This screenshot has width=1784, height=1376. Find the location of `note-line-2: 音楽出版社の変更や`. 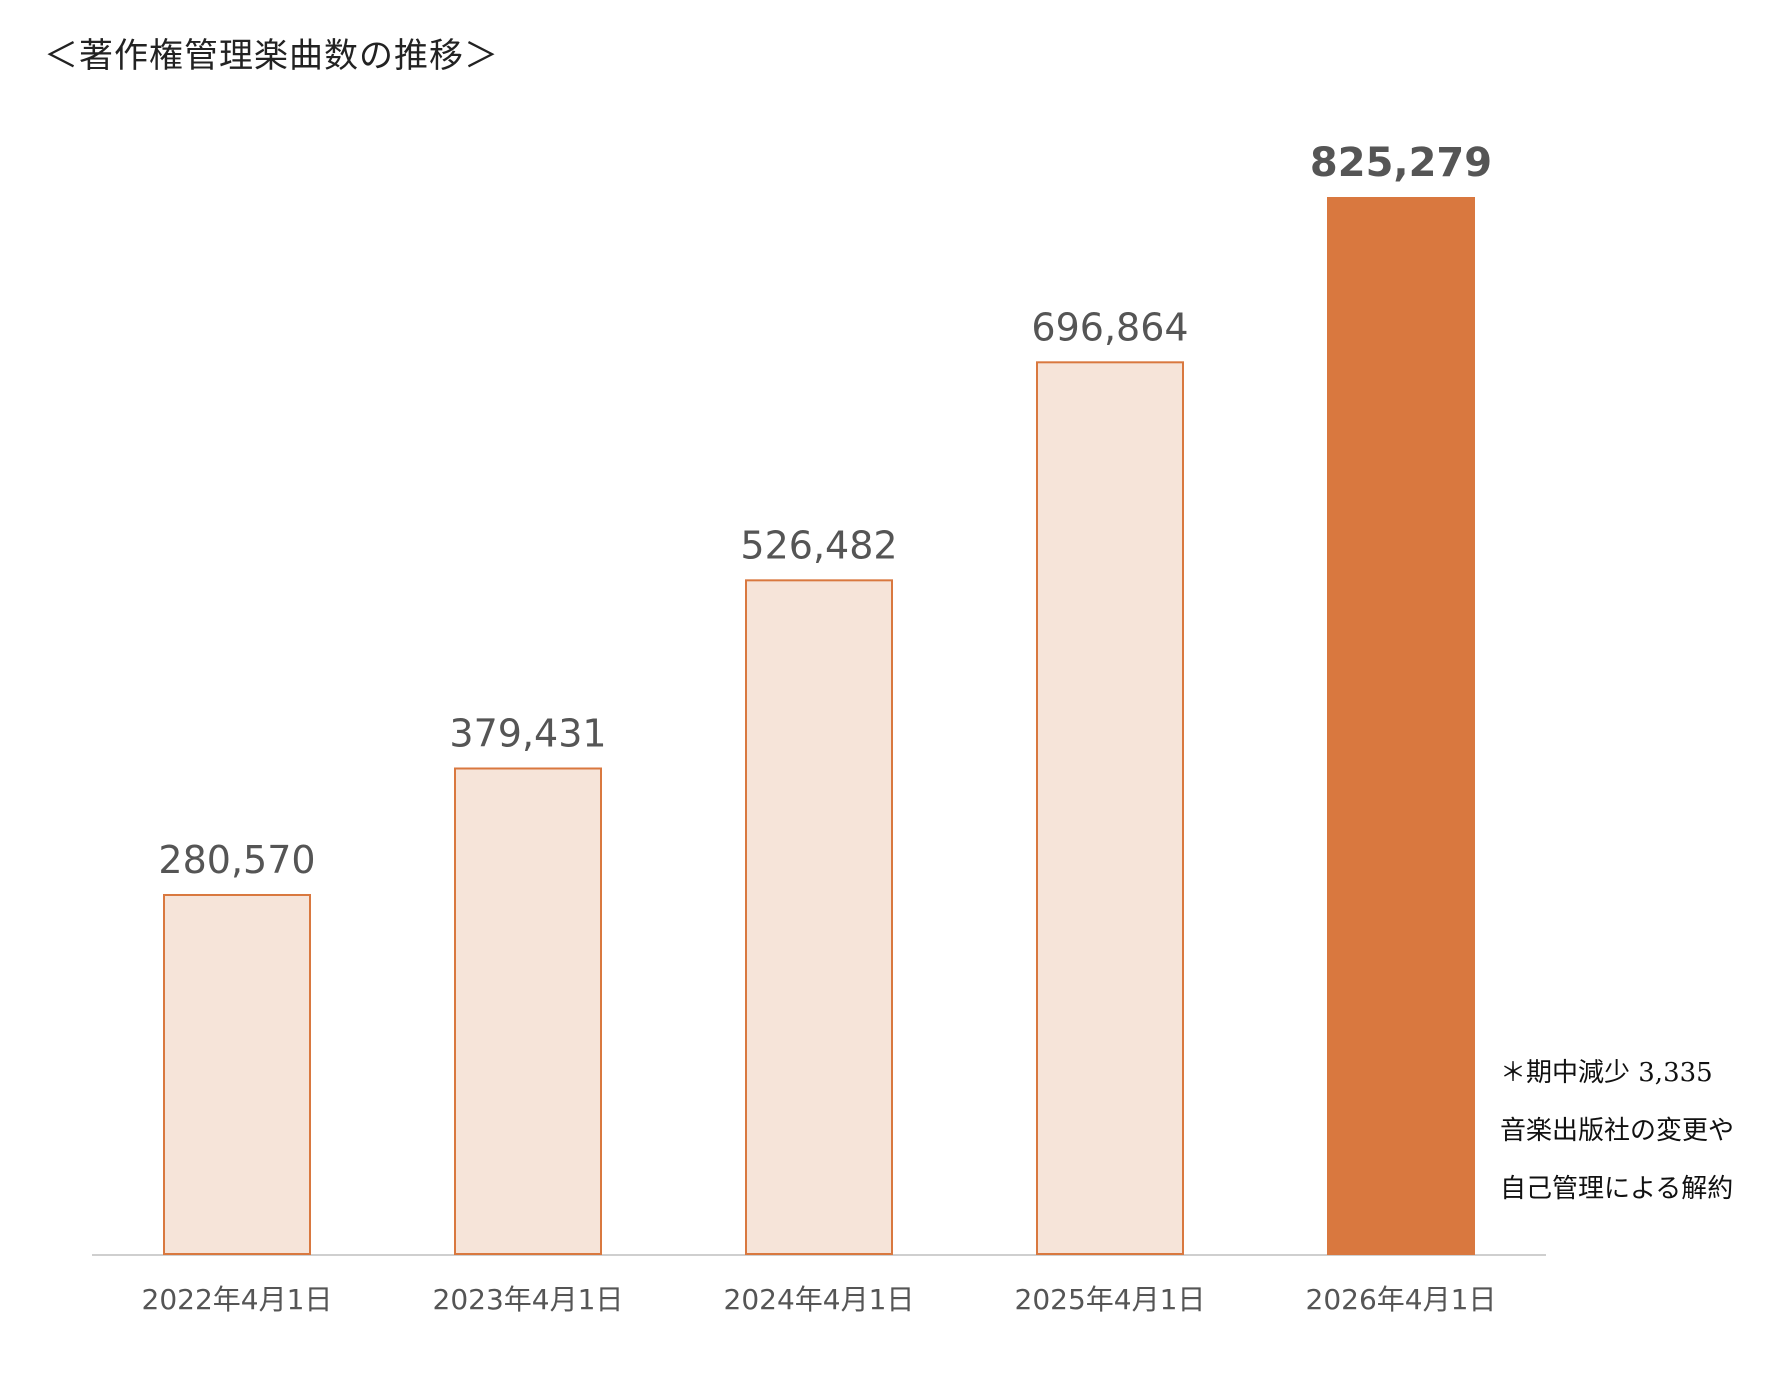

note-line-2: 音楽出版社の変更や is located at coordinates (1617, 1131).